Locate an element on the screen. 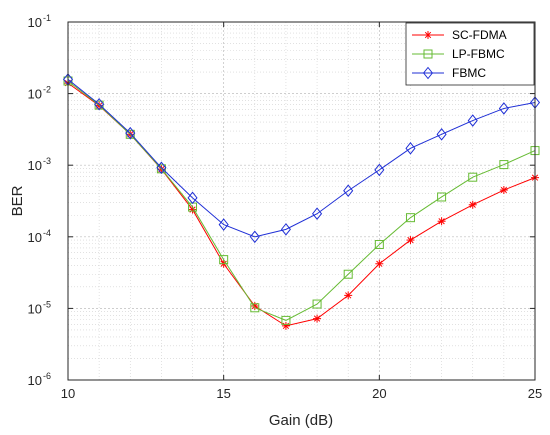 This screenshot has width=550, height=435. y-tick-exponent: -5 is located at coordinates (47, 304).